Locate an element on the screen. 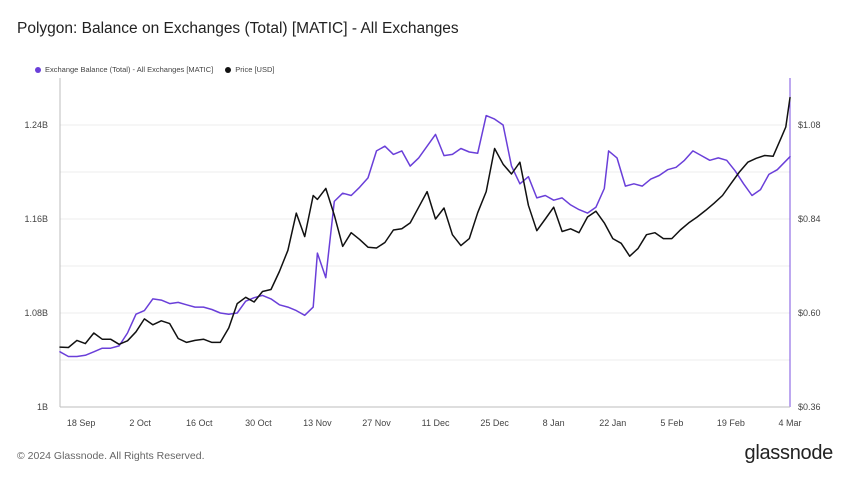 The height and width of the screenshot is (478, 850). legend-item-price: Price [USD] is located at coordinates (249, 69).